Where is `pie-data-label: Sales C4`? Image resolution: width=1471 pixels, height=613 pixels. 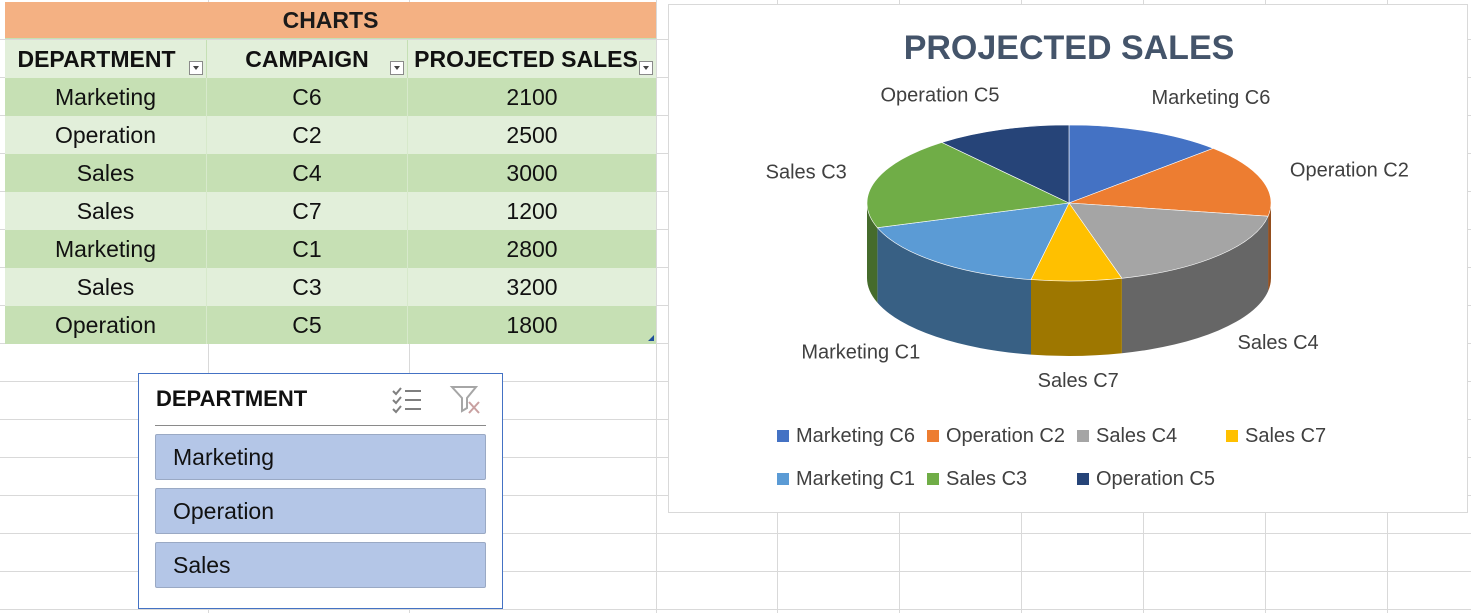
pie-data-label: Sales C4 is located at coordinates (1278, 343).